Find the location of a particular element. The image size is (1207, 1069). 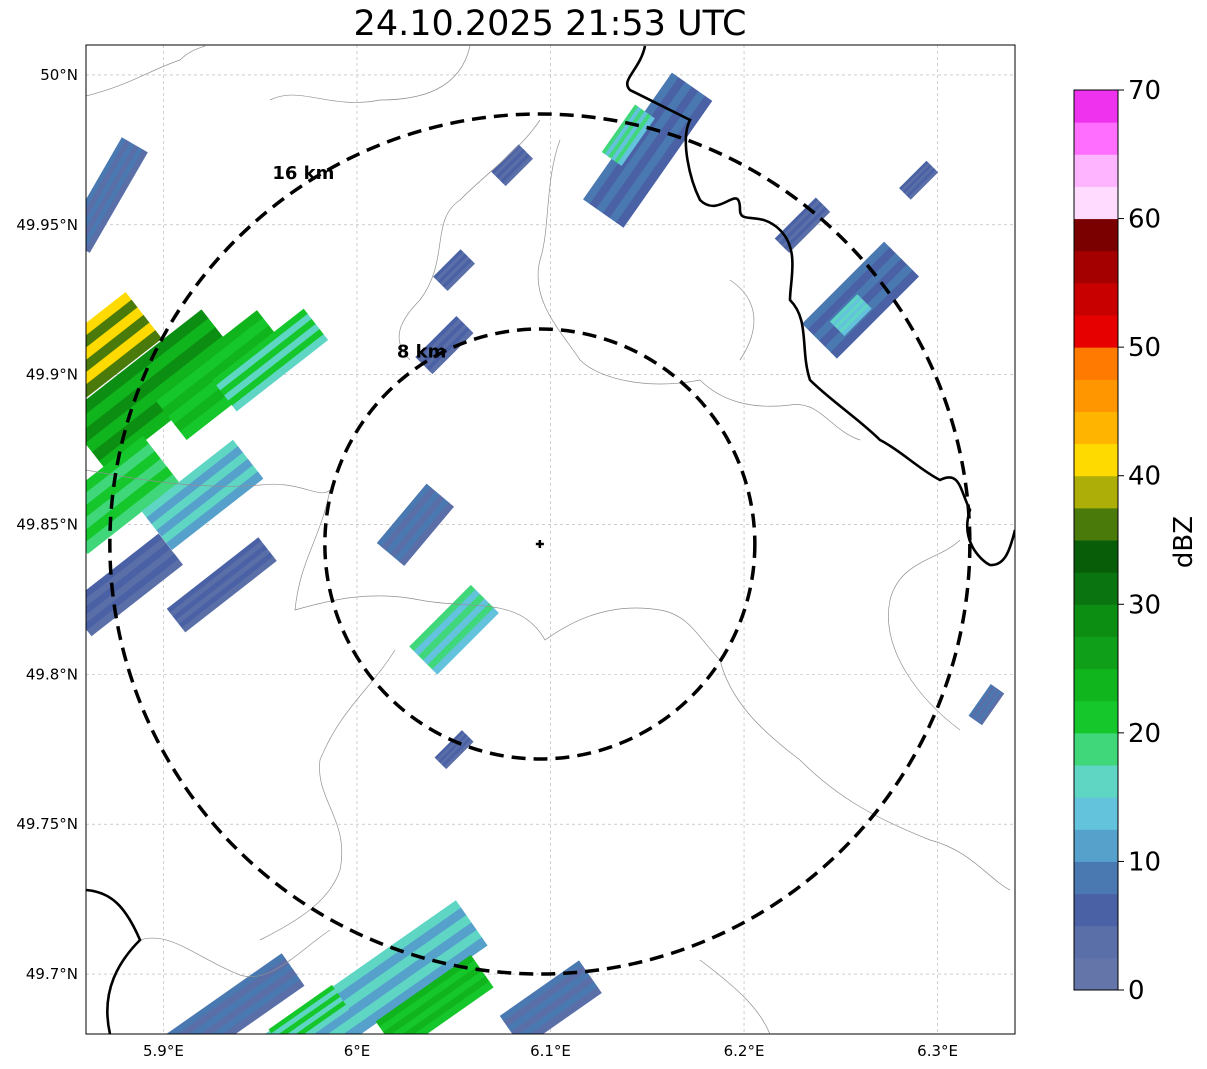

x-tick-label: 6.2°E is located at coordinates (744, 1051).